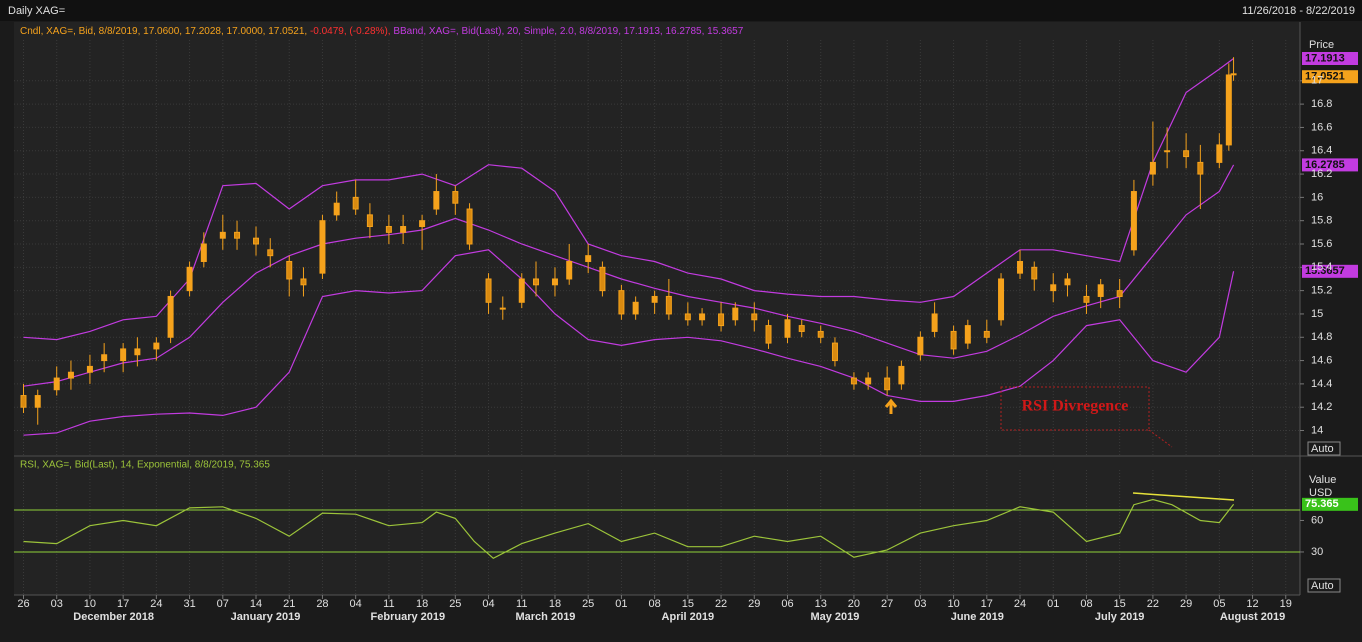 Image resolution: width=1362 pixels, height=642 pixels. What do you see at coordinates (1321, 384) in the screenshot?
I see `y-tick-label: 14.4` at bounding box center [1321, 384].